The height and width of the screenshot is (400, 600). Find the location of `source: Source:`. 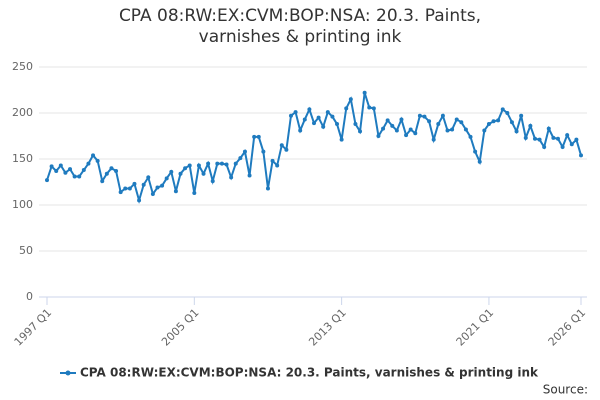

source: Source: is located at coordinates (565, 390).